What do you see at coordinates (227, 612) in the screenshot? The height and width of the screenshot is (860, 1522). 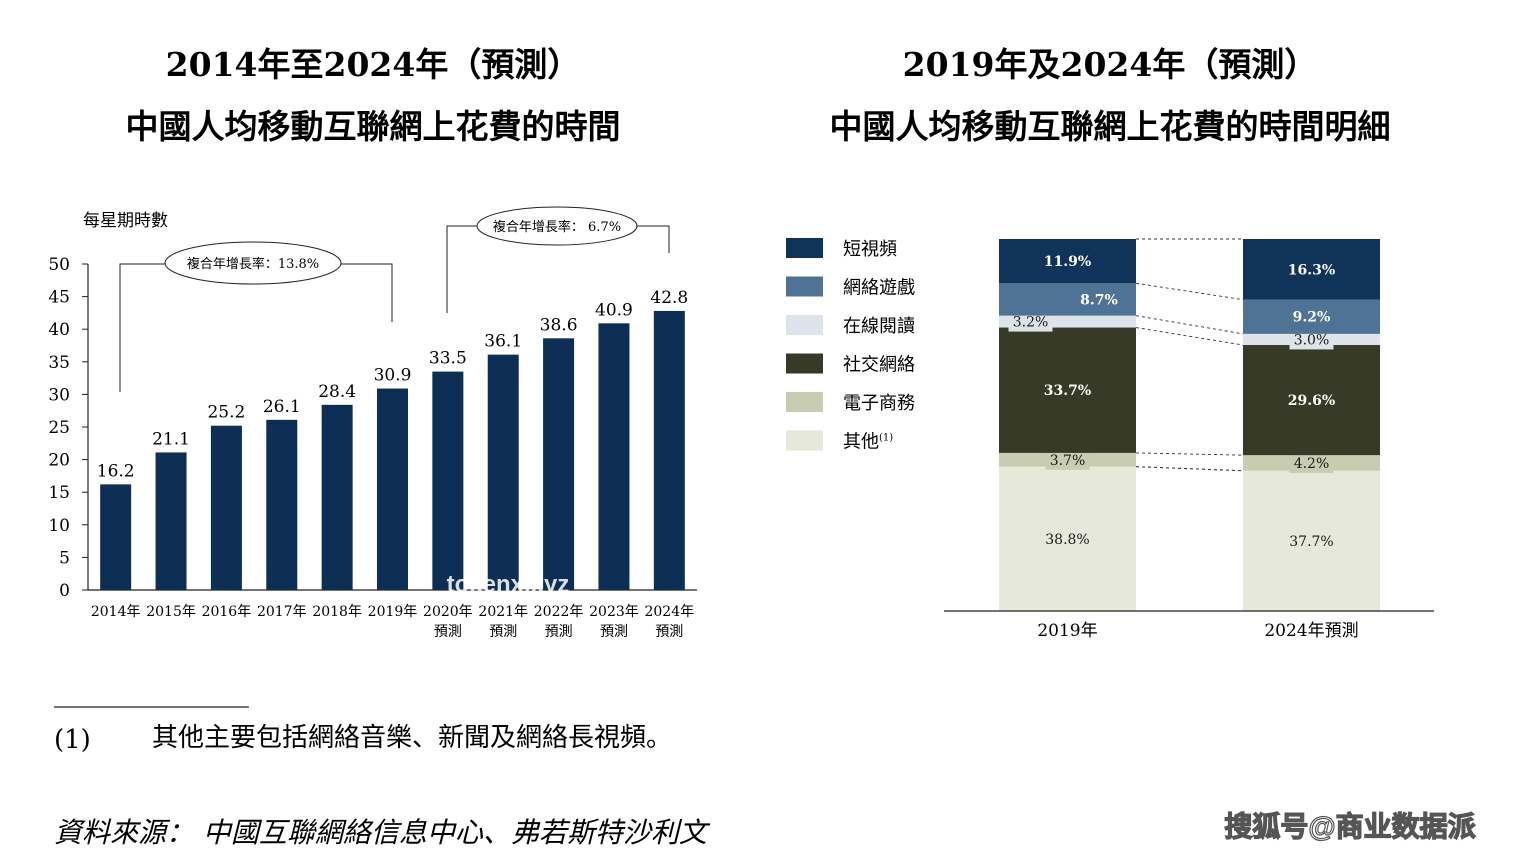 I see `x-tick-label: 2016年` at bounding box center [227, 612].